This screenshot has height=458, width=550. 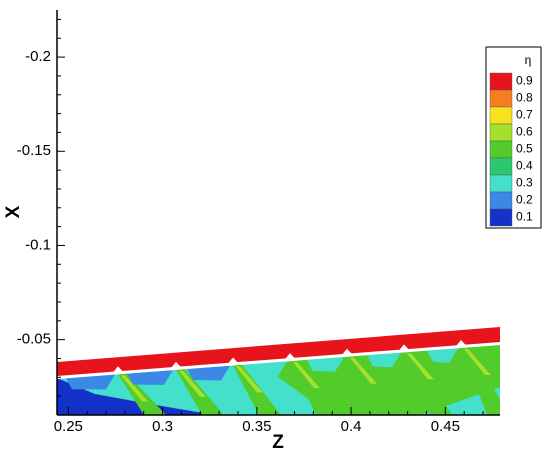 I want to click on legend-label: 0.8, so click(x=524, y=98).